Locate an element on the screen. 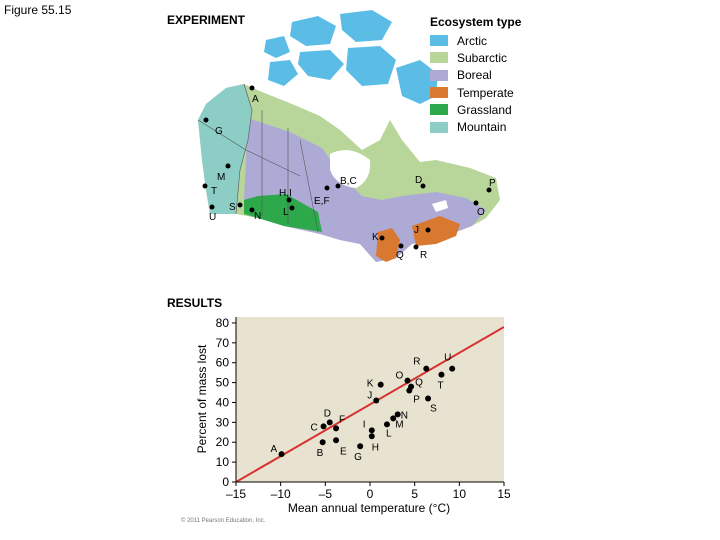 The width and height of the screenshot is (720, 540). data-point-l is located at coordinates (386, 424).